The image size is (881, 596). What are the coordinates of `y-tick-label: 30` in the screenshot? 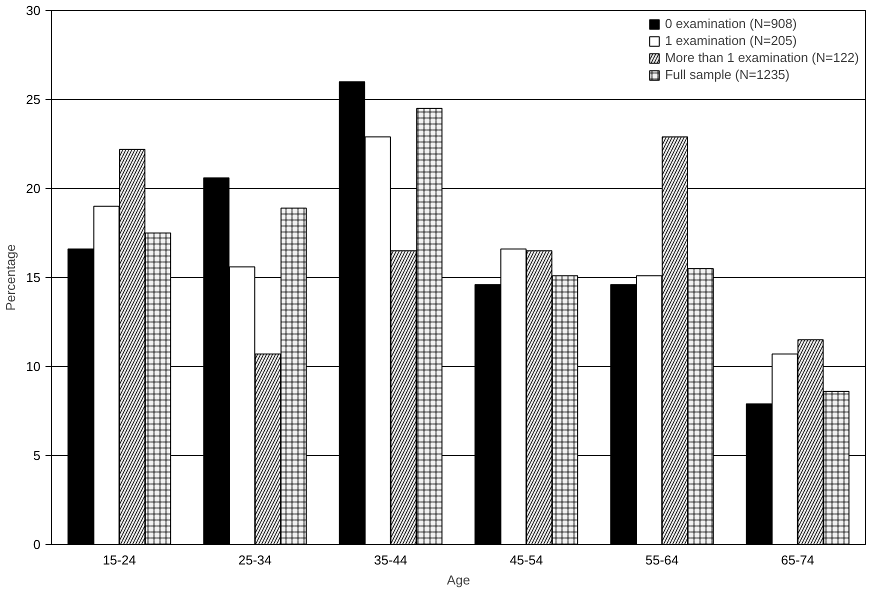 It's located at (33, 10).